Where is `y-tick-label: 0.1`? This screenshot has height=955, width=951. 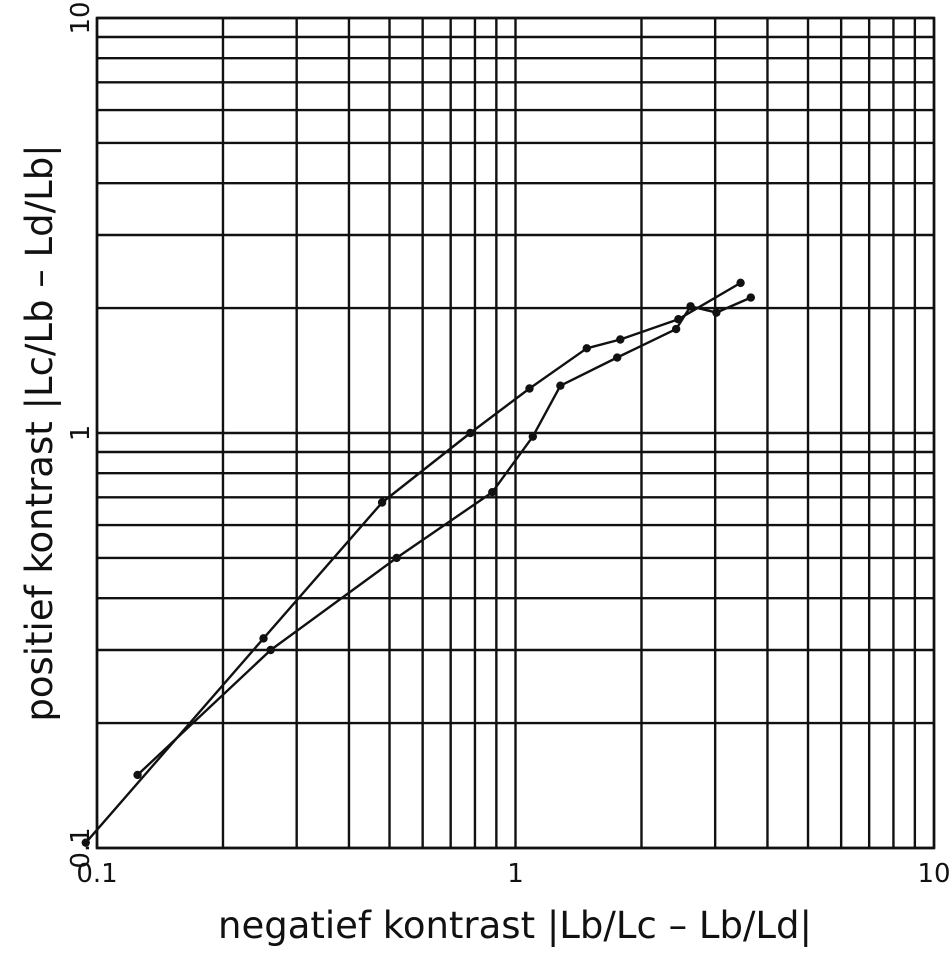 y-tick-label: 0.1 is located at coordinates (81, 847).